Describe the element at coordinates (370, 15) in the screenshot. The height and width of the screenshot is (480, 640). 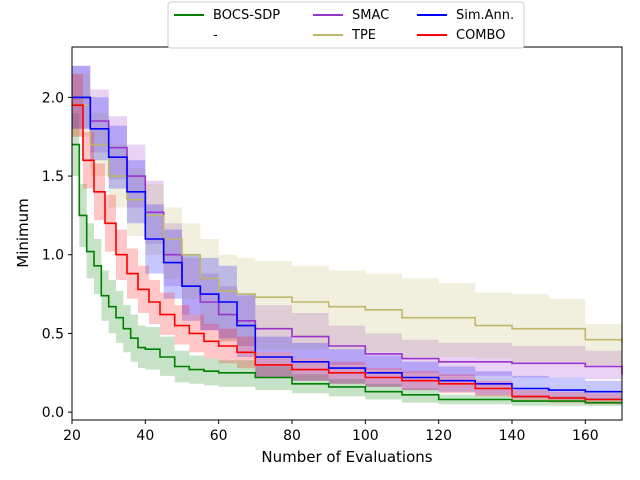
I see `legend-label-smac: SMAC` at that location.